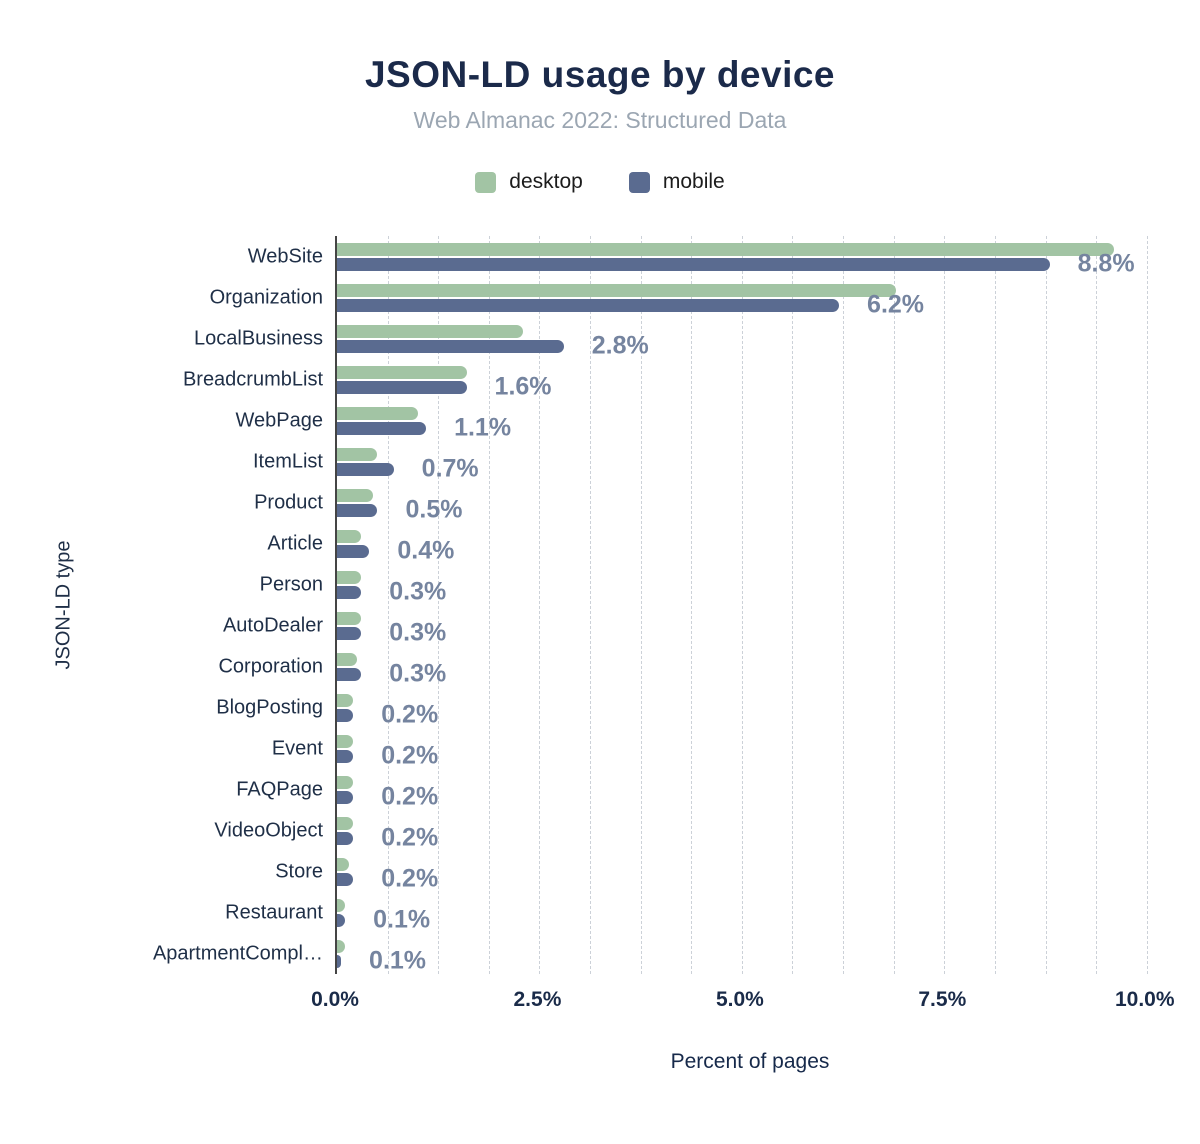 The width and height of the screenshot is (1200, 1144). I want to click on category-row: LocalBusiness 2.8%, so click(680, 339).